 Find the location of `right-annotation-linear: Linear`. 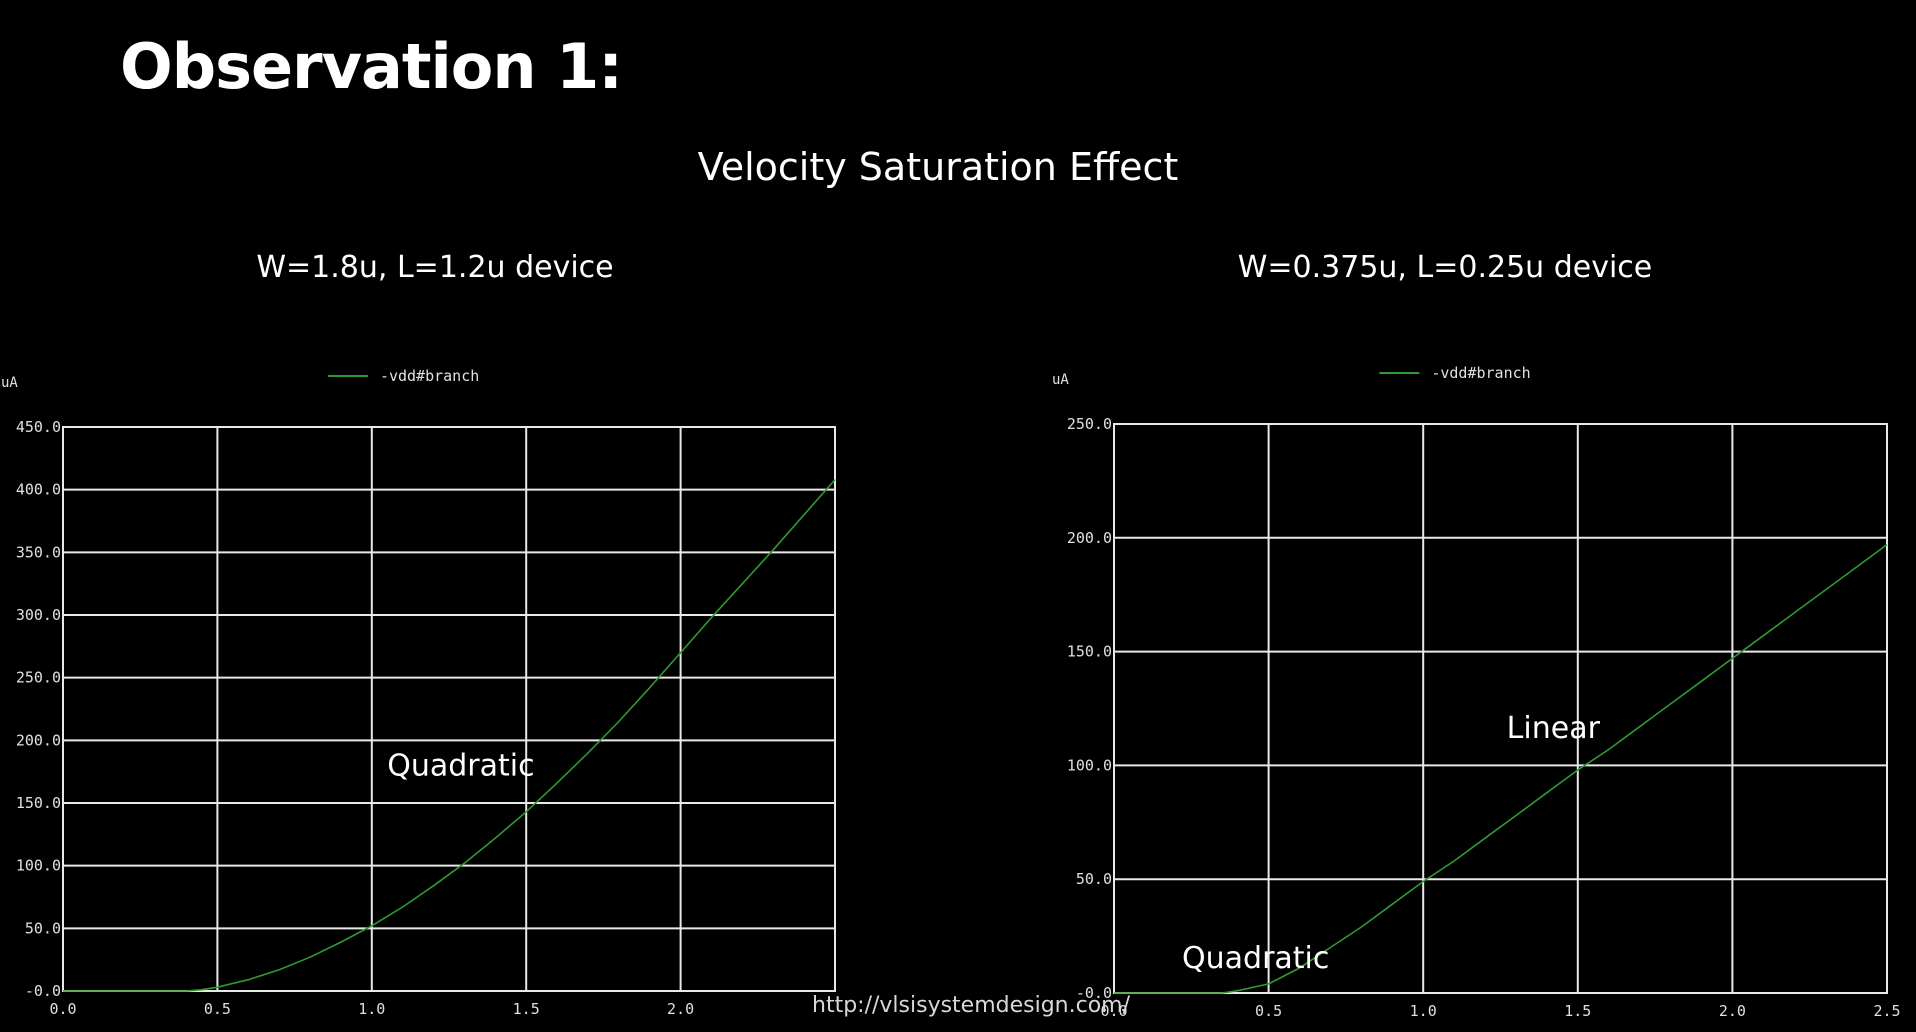

right-annotation-linear: Linear is located at coordinates (1554, 728).